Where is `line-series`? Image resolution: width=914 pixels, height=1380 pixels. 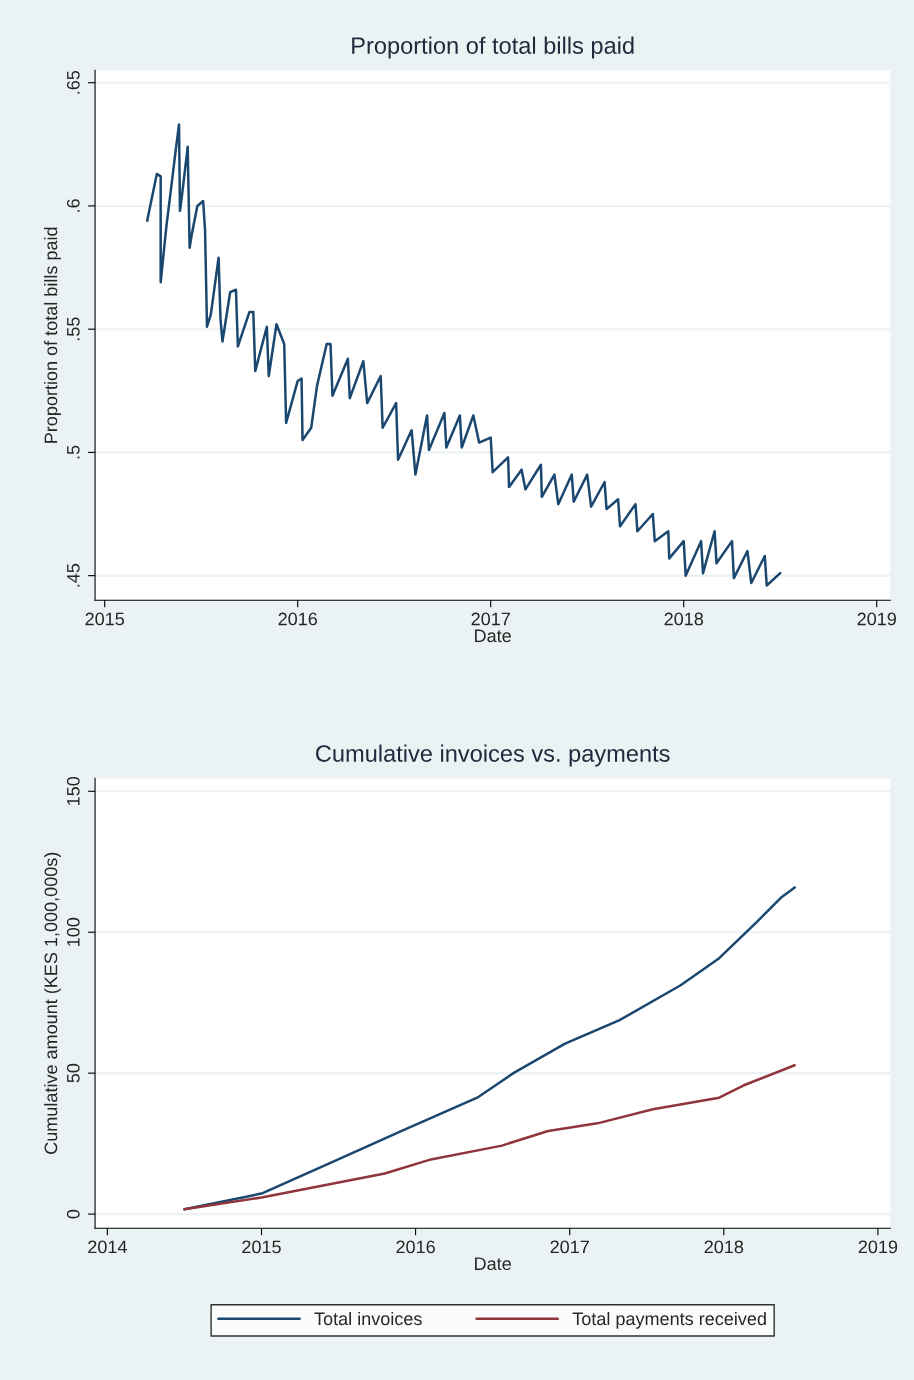 line-series is located at coordinates (489, 1137).